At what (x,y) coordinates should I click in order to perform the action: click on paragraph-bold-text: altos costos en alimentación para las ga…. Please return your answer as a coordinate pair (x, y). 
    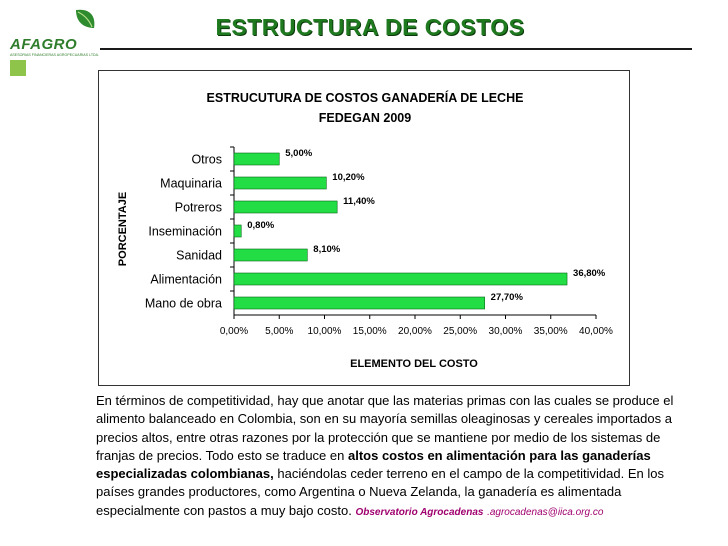
    Looking at the image, I should click on (373, 464).